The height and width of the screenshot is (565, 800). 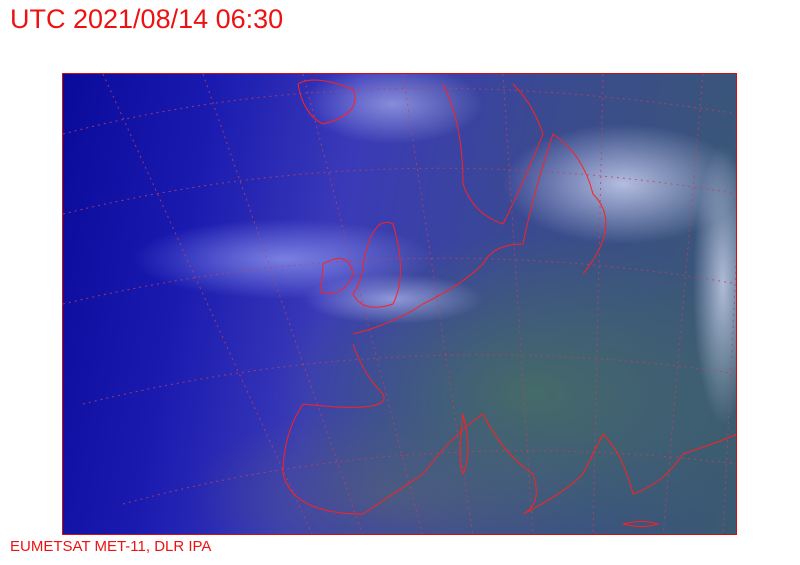 I want to click on timestamp-title: UTC 2021/08/14 06:30, so click(x=147, y=19).